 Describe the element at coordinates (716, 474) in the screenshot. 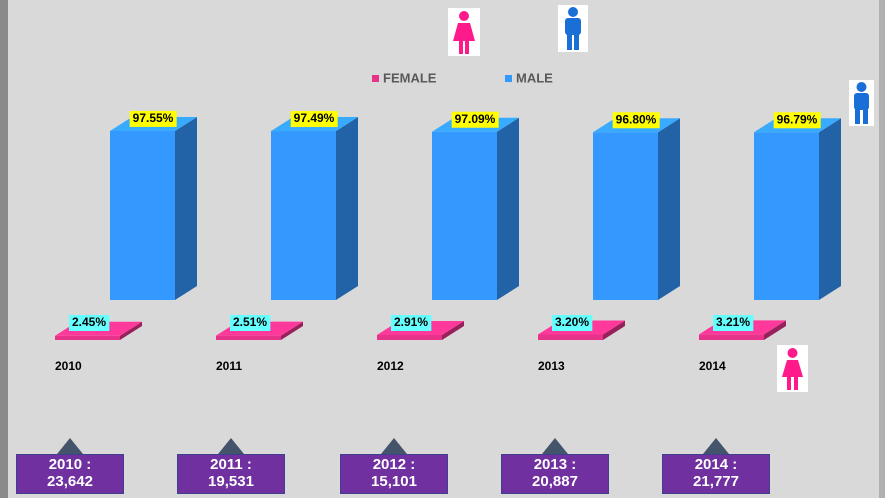

I see `total-box: 2014 : 21,777` at that location.